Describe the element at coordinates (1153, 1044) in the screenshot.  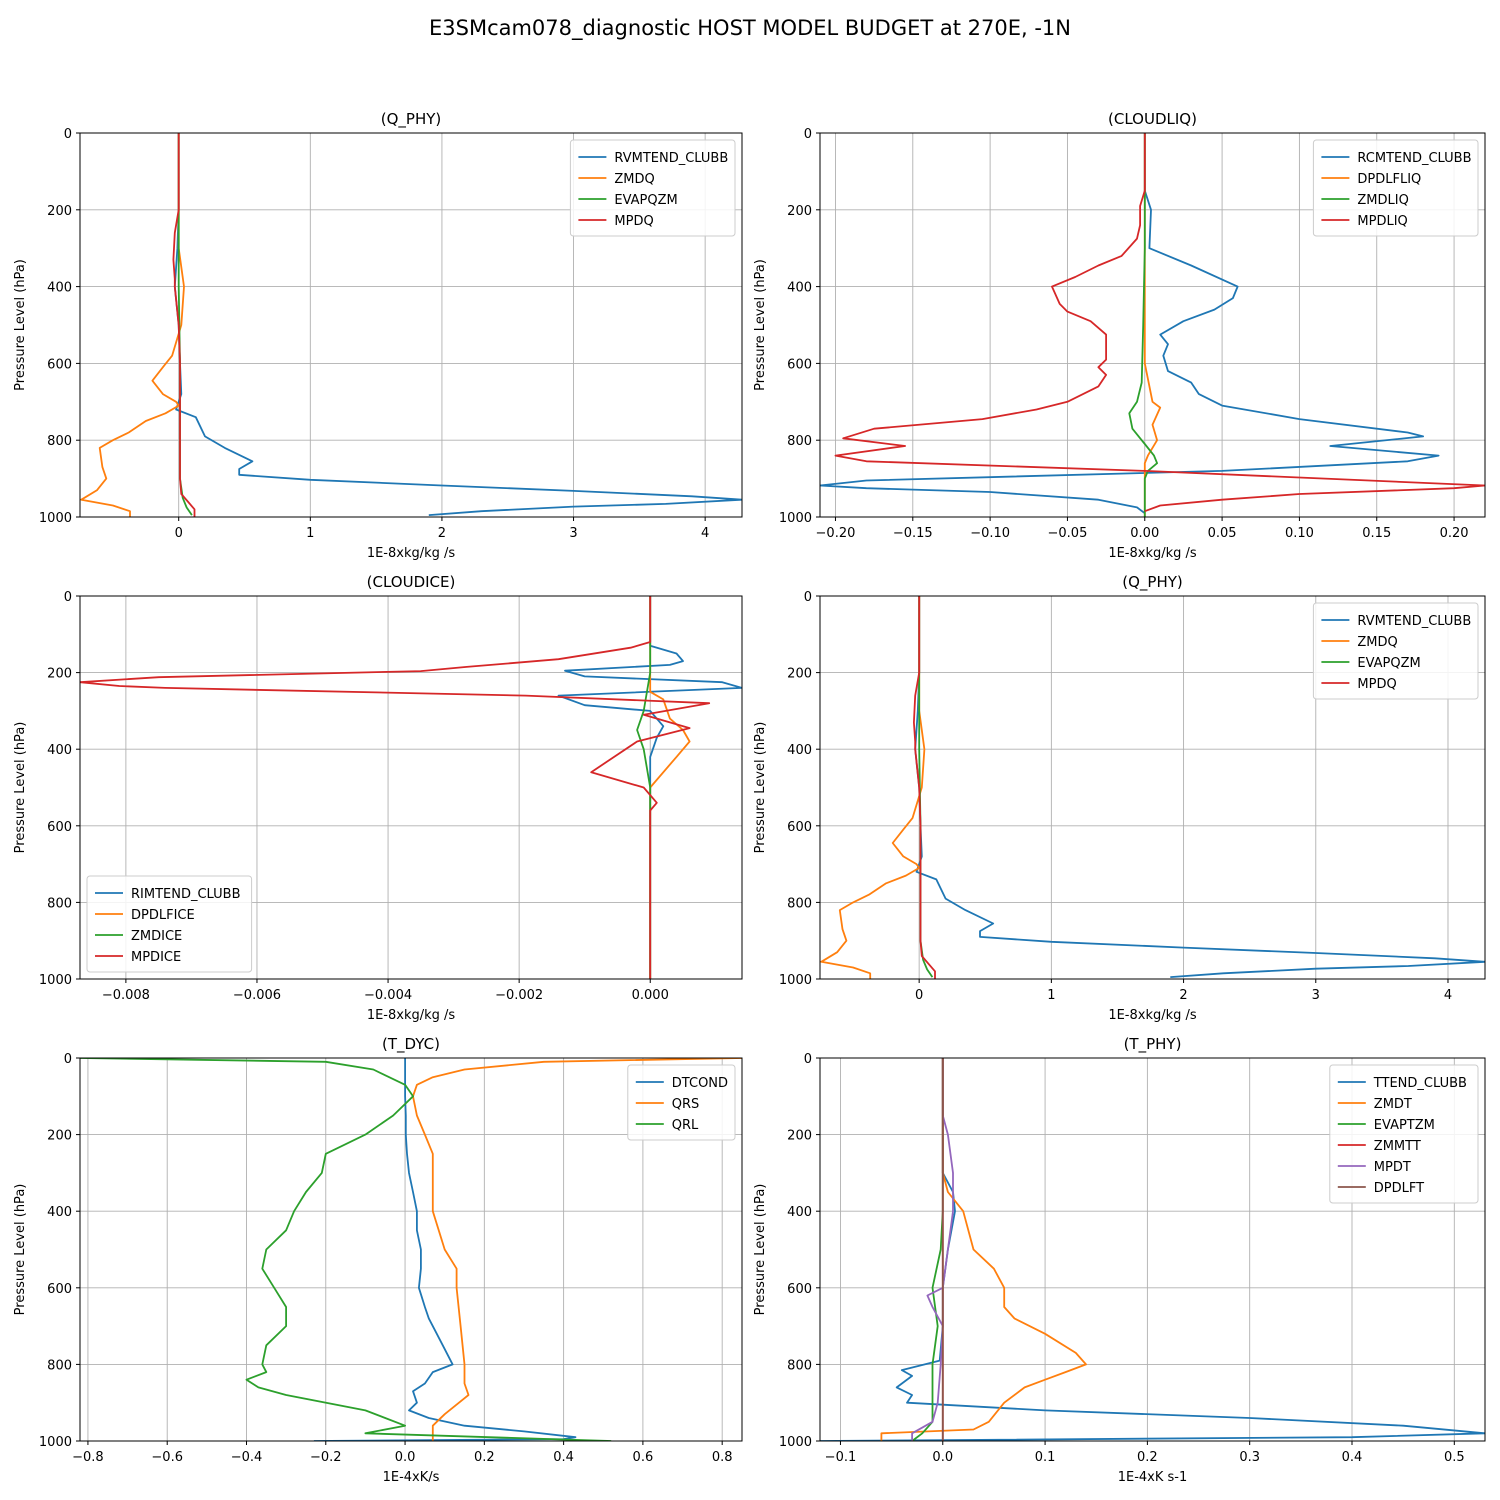
I see `panel-title: (T_PHY)` at that location.